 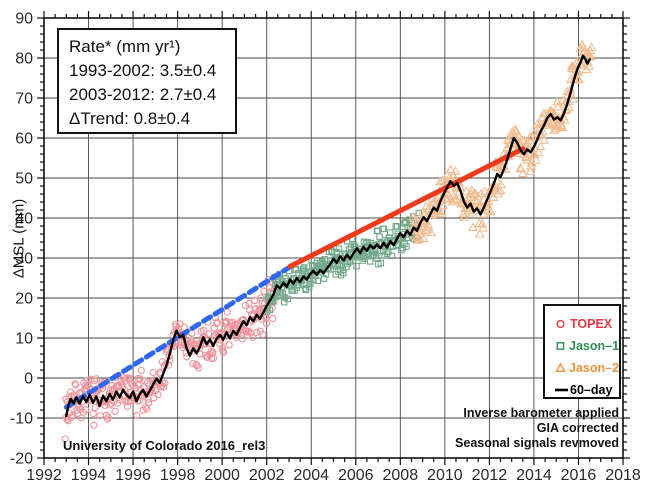 I want to click on legend-item-jason2: Jason–2, so click(x=587, y=368).